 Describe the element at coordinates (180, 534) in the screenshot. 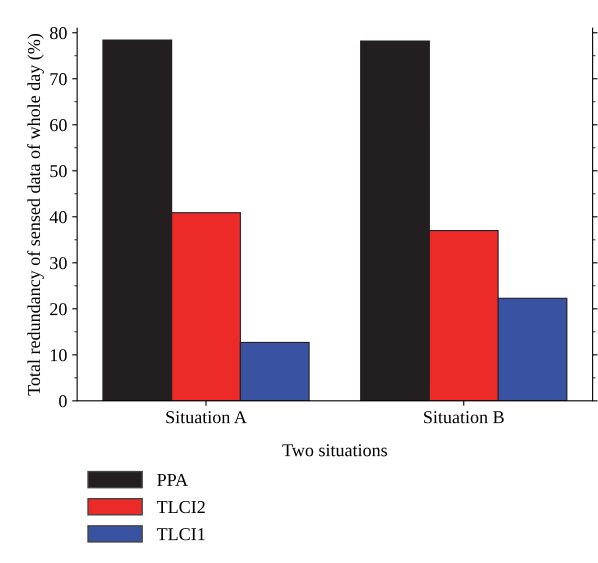

I see `legend-label: TLCI1` at that location.